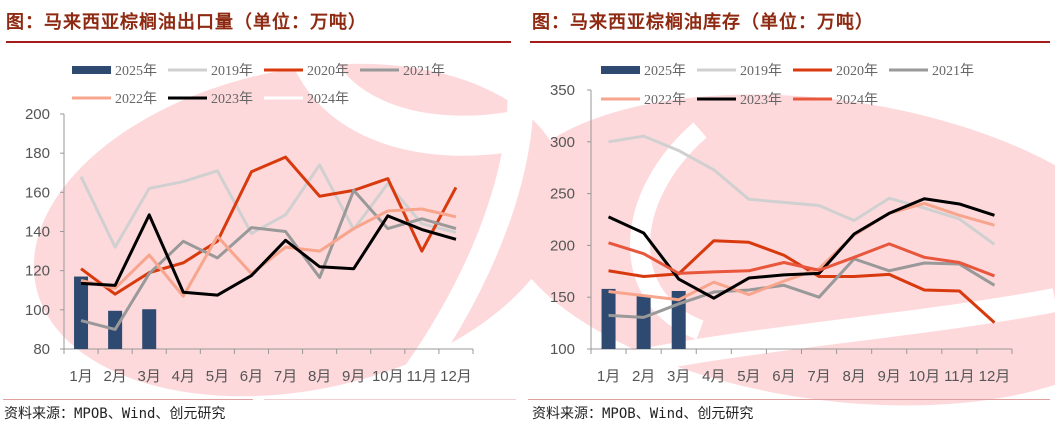 Image resolution: width=1055 pixels, height=425 pixels. I want to click on y-tick-label: 140, so click(37, 232).